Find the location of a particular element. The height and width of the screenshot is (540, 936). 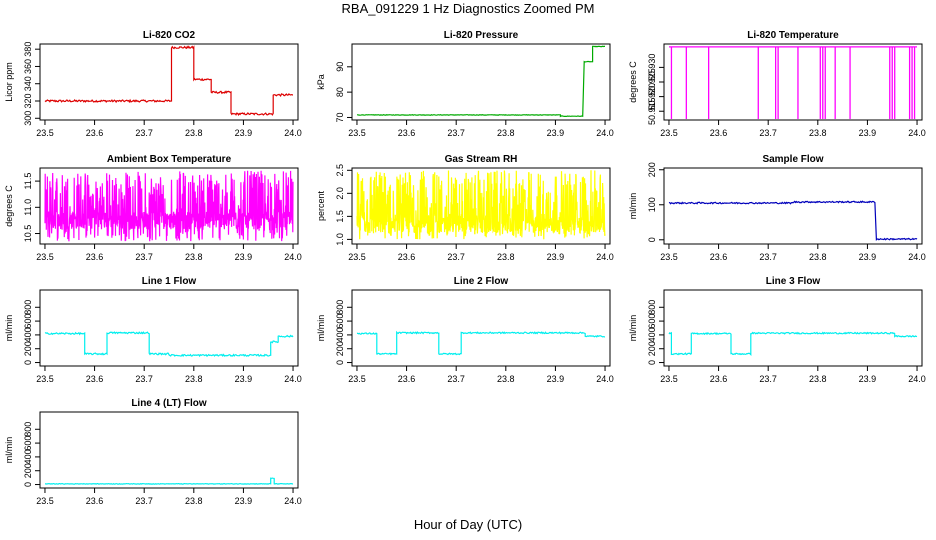

y-tick-label: 340 is located at coordinates (28, 83).